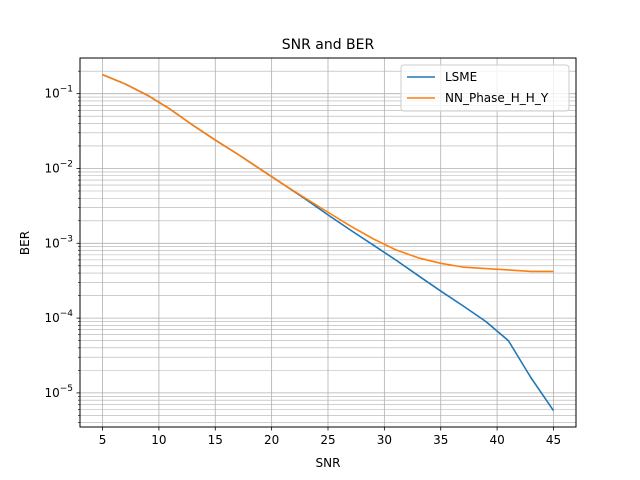  Describe the element at coordinates (25, 243) in the screenshot. I see `y-axis-title: BER` at that location.